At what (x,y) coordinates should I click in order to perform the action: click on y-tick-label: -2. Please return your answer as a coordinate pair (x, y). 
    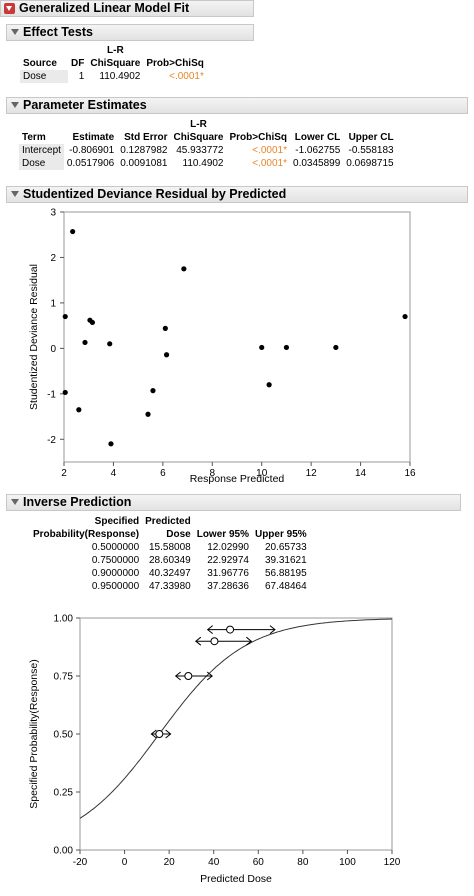
    Looking at the image, I should click on (51, 440).